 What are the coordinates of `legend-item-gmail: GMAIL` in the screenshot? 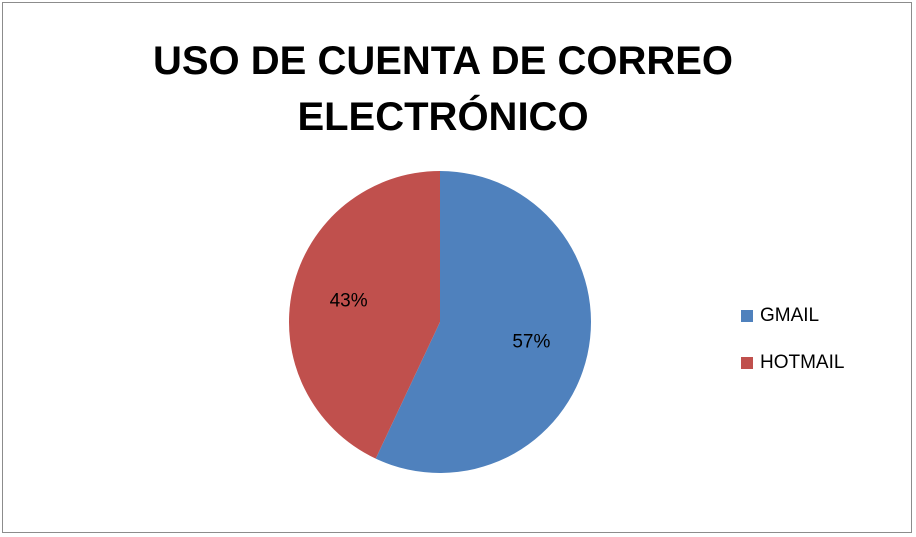 It's located at (792, 316).